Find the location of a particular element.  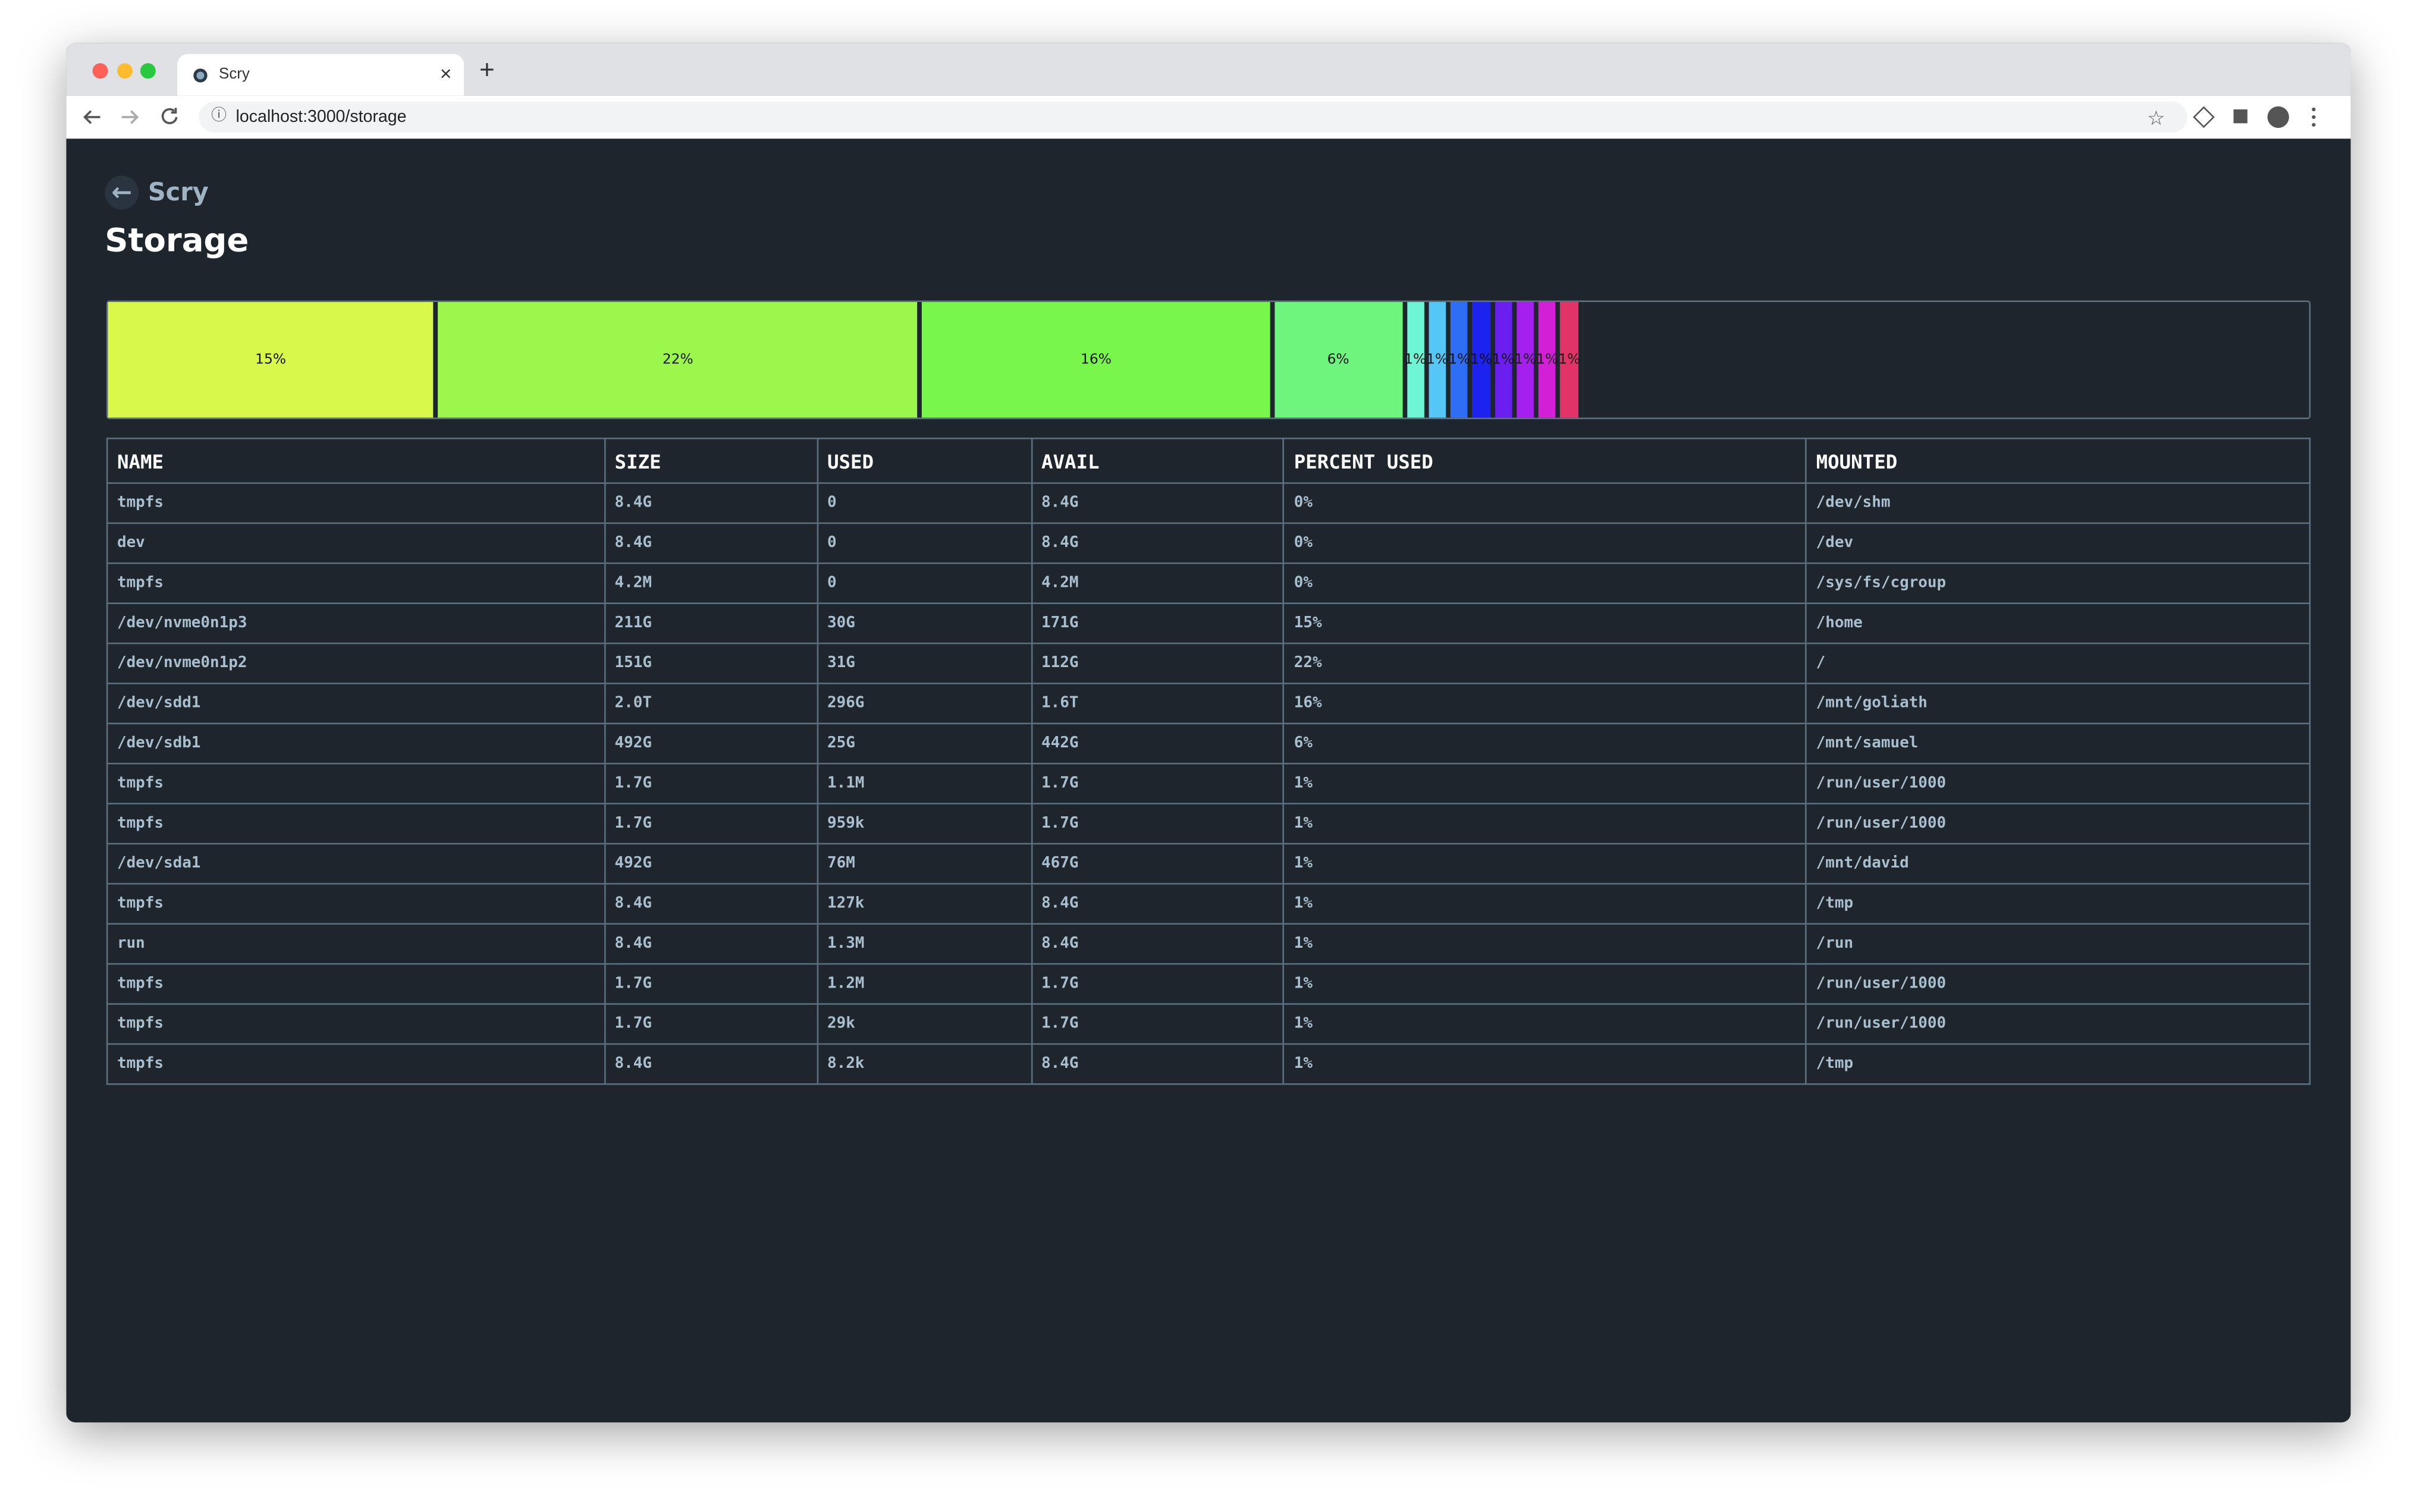

table-cell: 127k is located at coordinates (924, 904).